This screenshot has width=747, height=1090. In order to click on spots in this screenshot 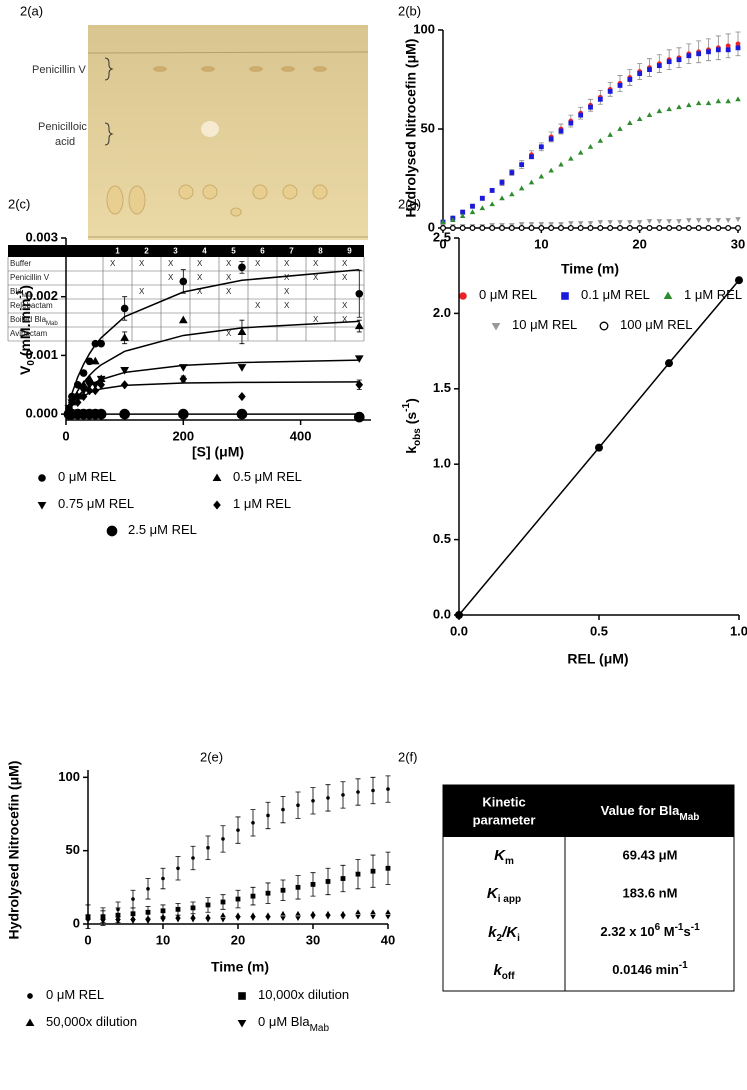, I will do `click(240, 69)`.